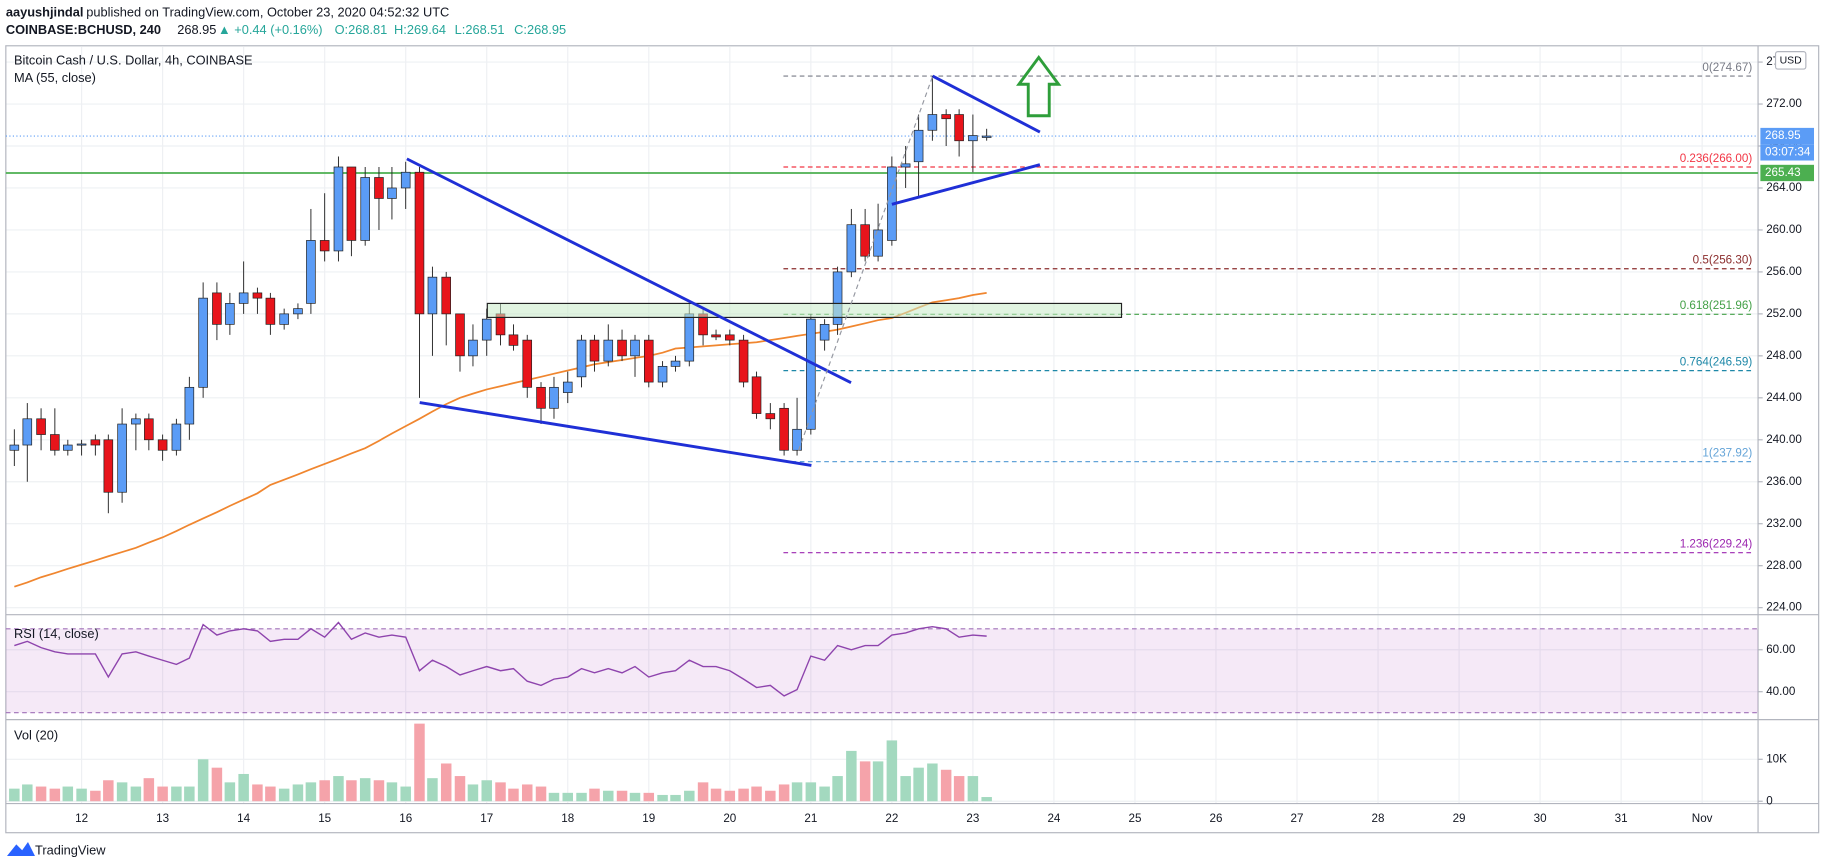 This screenshot has width=1828, height=868. What do you see at coordinates (1781, 691) in the screenshot?
I see `y-tick-label: 40.00` at bounding box center [1781, 691].